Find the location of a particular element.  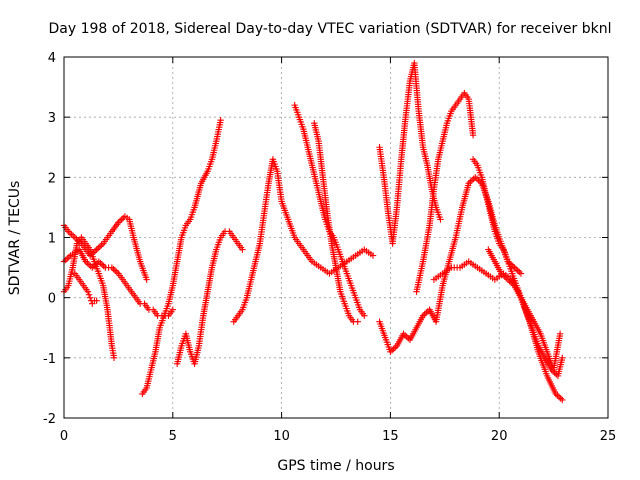

x-tick-label: 5 is located at coordinates (173, 436).